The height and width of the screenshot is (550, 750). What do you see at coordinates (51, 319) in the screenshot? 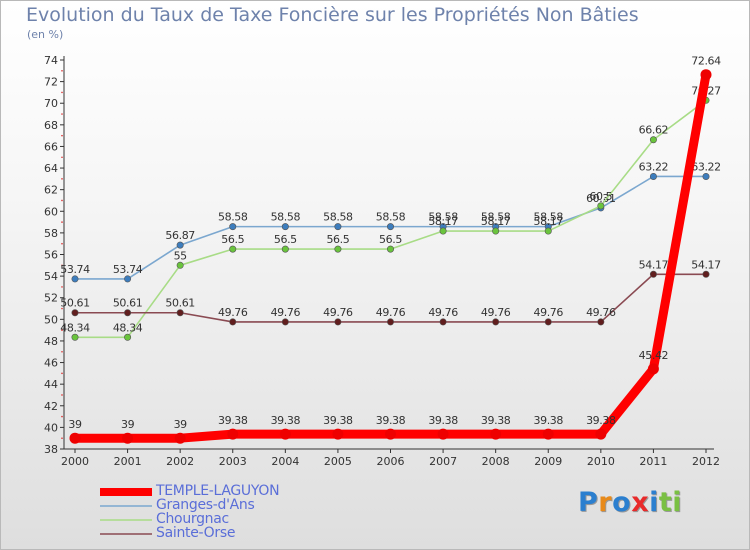
I see `y-tick-label: 50` at bounding box center [51, 319].